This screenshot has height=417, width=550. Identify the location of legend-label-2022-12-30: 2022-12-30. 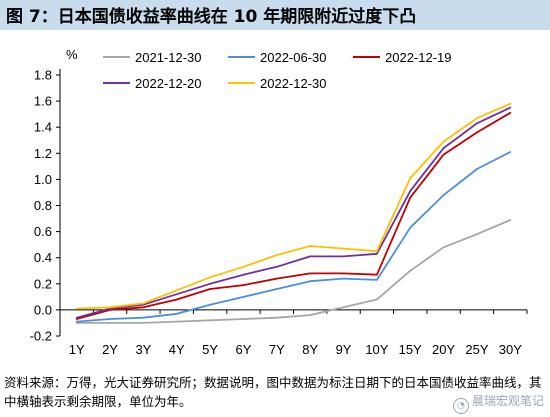
(293, 83).